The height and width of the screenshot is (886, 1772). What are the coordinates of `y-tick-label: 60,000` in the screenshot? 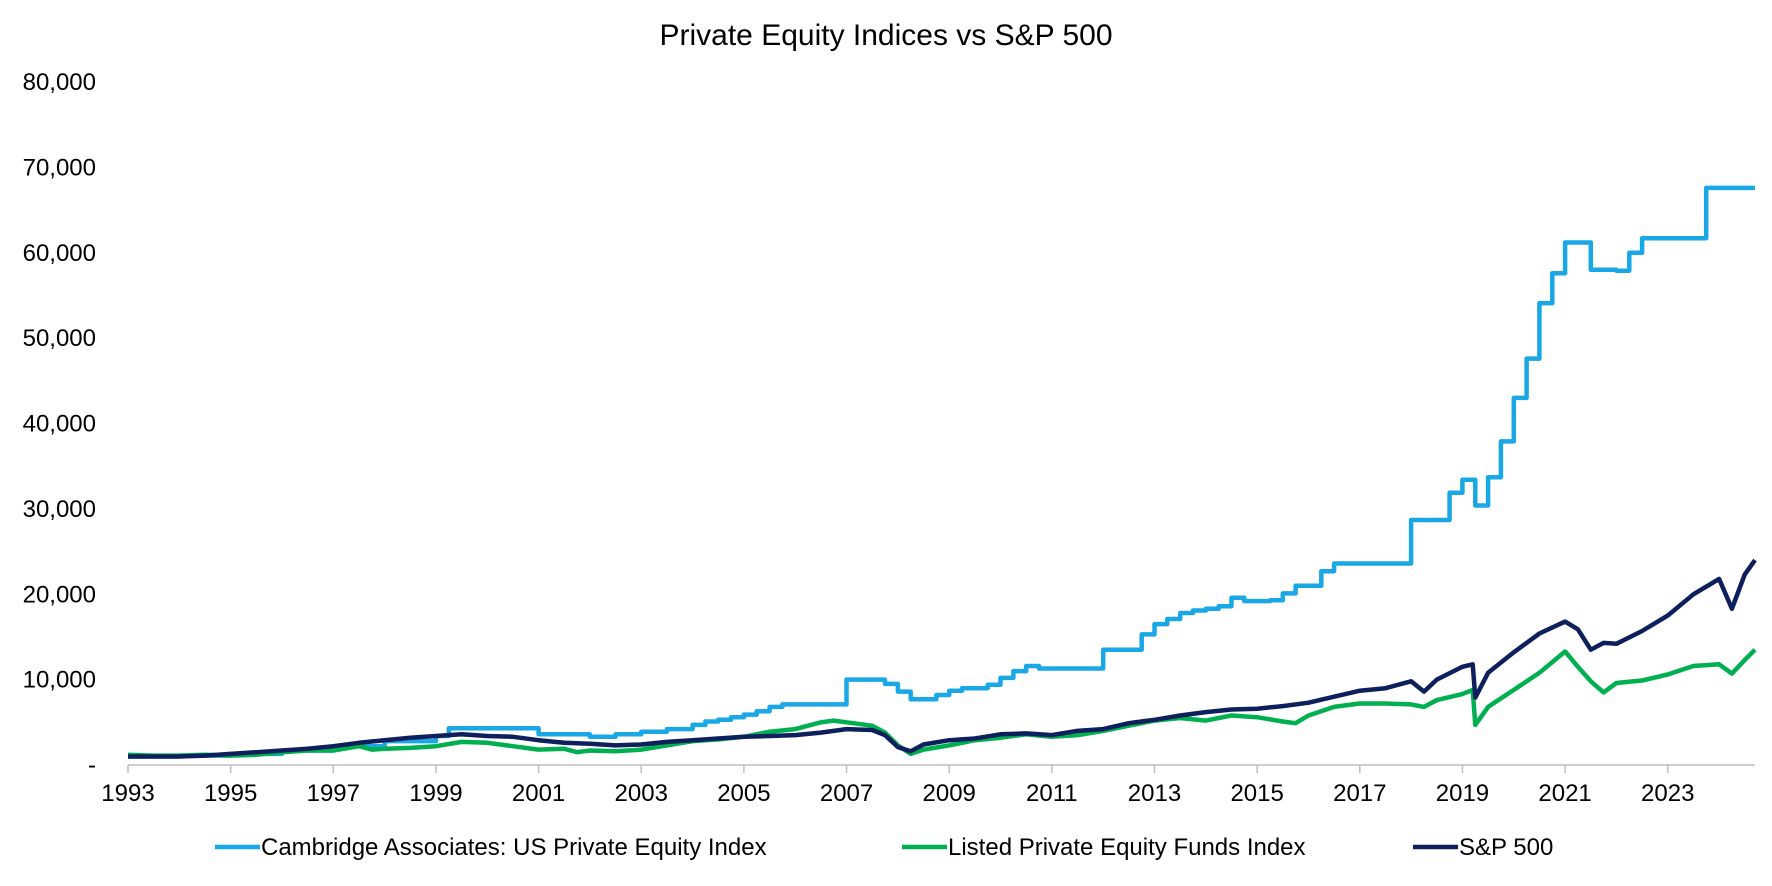 It's located at (59, 253).